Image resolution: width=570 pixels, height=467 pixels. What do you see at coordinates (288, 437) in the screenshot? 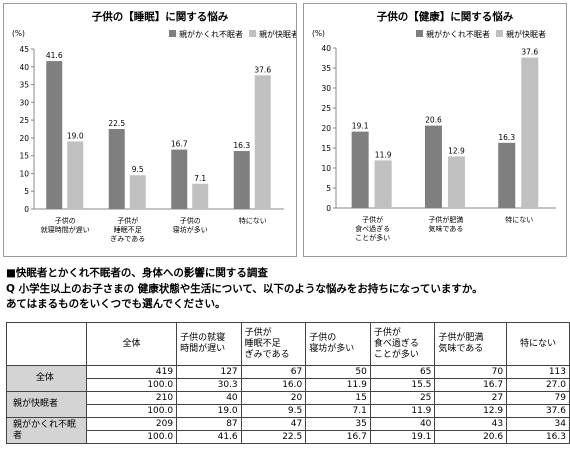
I see `table-row: 100.0 41.6 22.5 16.7 19.1 20.6 16.3` at bounding box center [288, 437].